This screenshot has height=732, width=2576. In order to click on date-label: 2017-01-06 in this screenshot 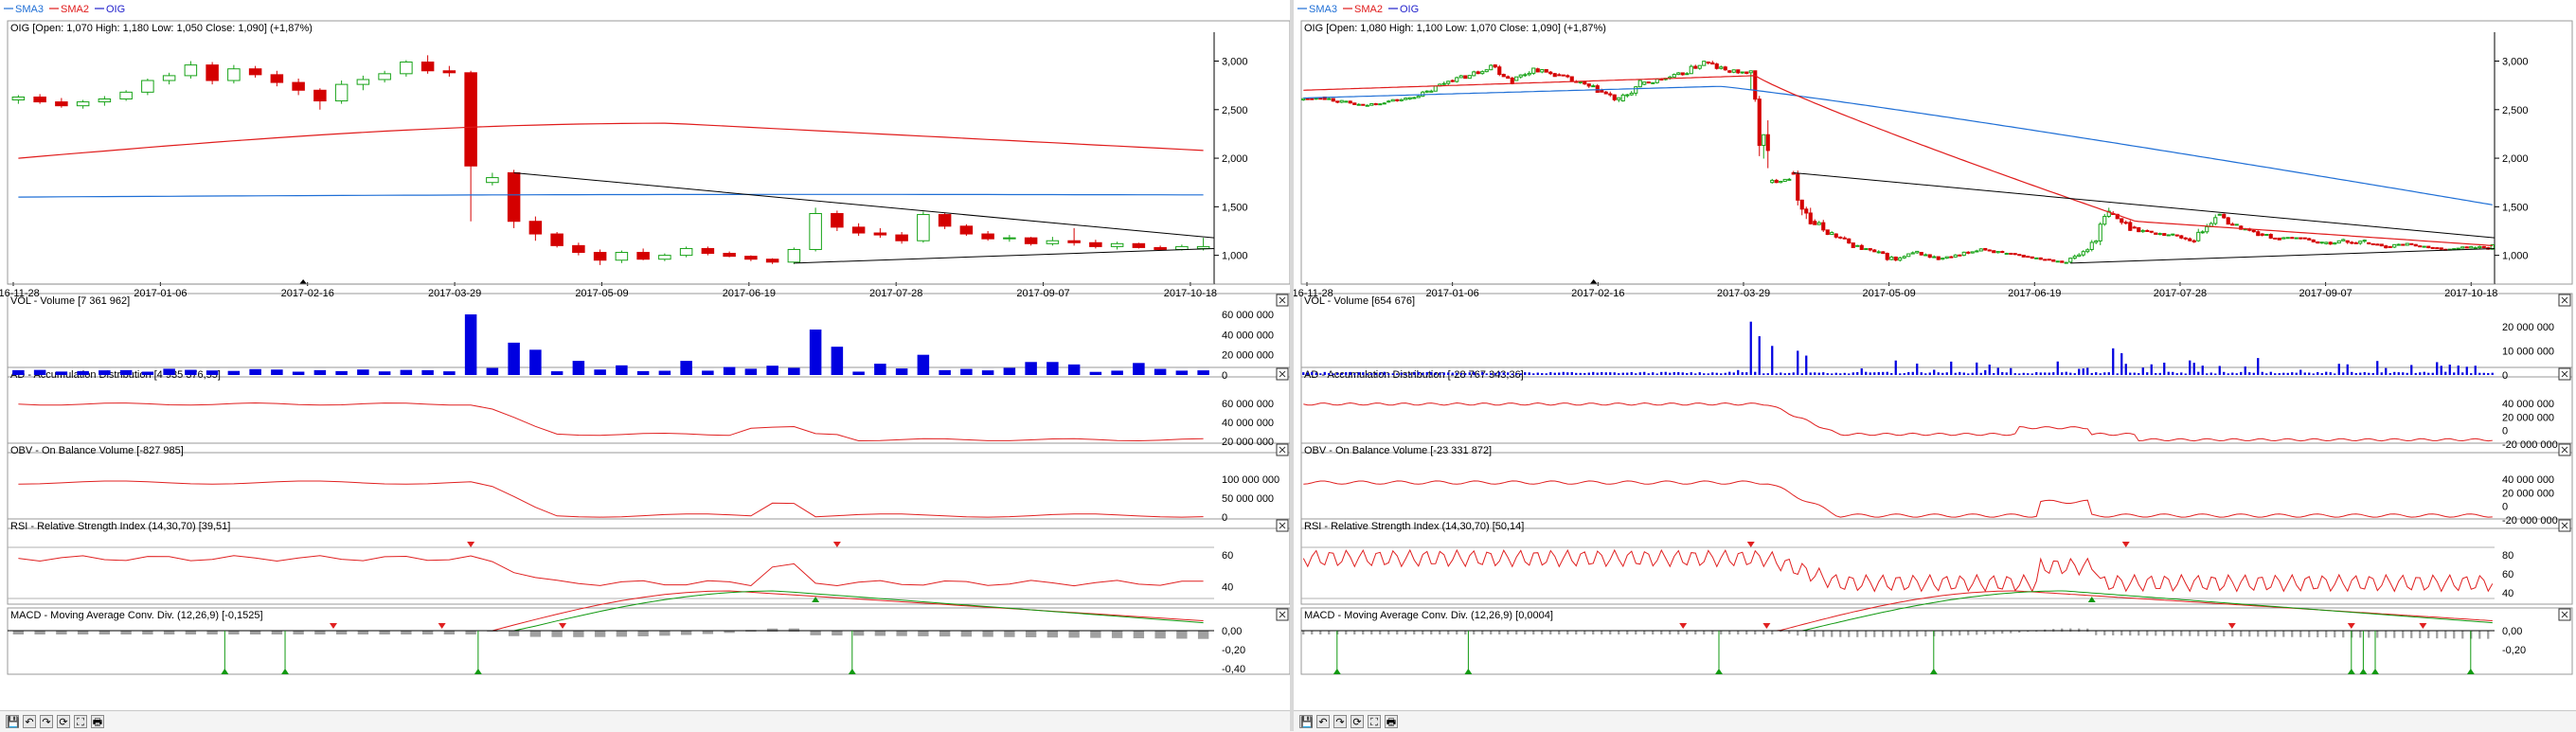, I will do `click(160, 293)`.